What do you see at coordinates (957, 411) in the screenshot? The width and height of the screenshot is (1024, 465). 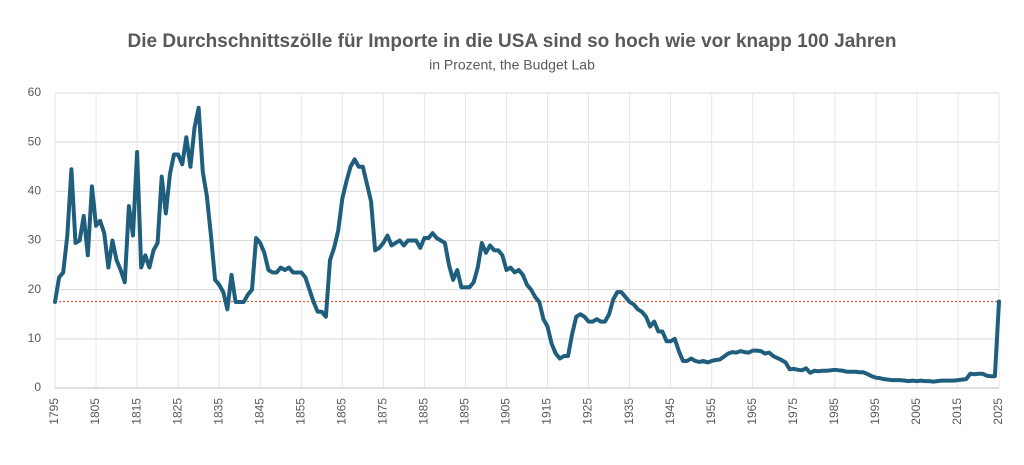 I see `x-tick-label: 2015` at bounding box center [957, 411].